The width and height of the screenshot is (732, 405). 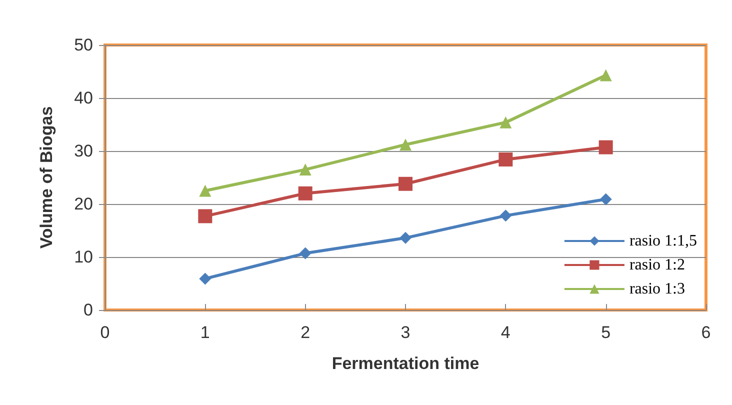 What do you see at coordinates (83, 257) in the screenshot?
I see `y-tick-label: 10` at bounding box center [83, 257].